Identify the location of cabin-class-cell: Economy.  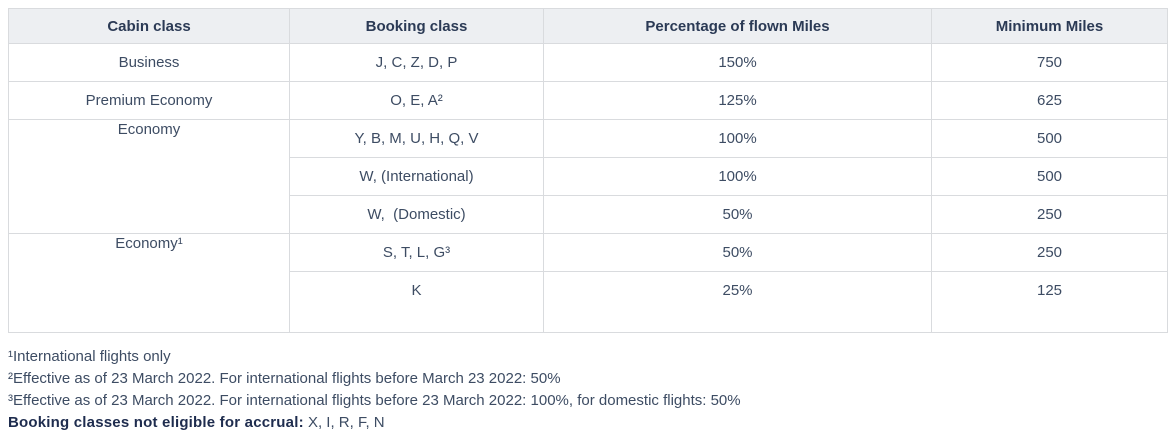
(149, 176).